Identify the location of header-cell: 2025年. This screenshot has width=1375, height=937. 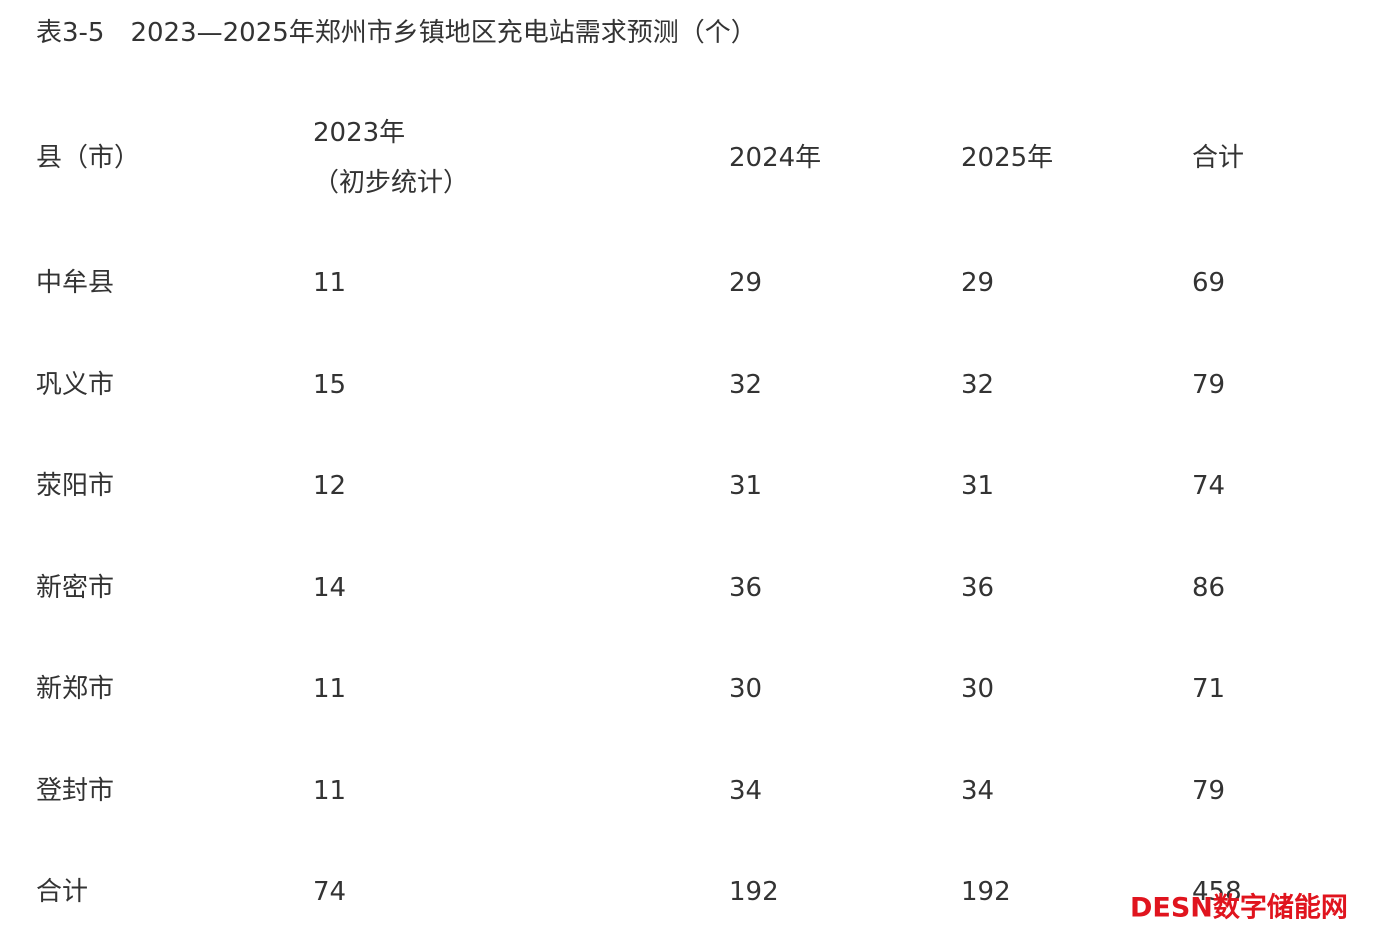
(1007, 158).